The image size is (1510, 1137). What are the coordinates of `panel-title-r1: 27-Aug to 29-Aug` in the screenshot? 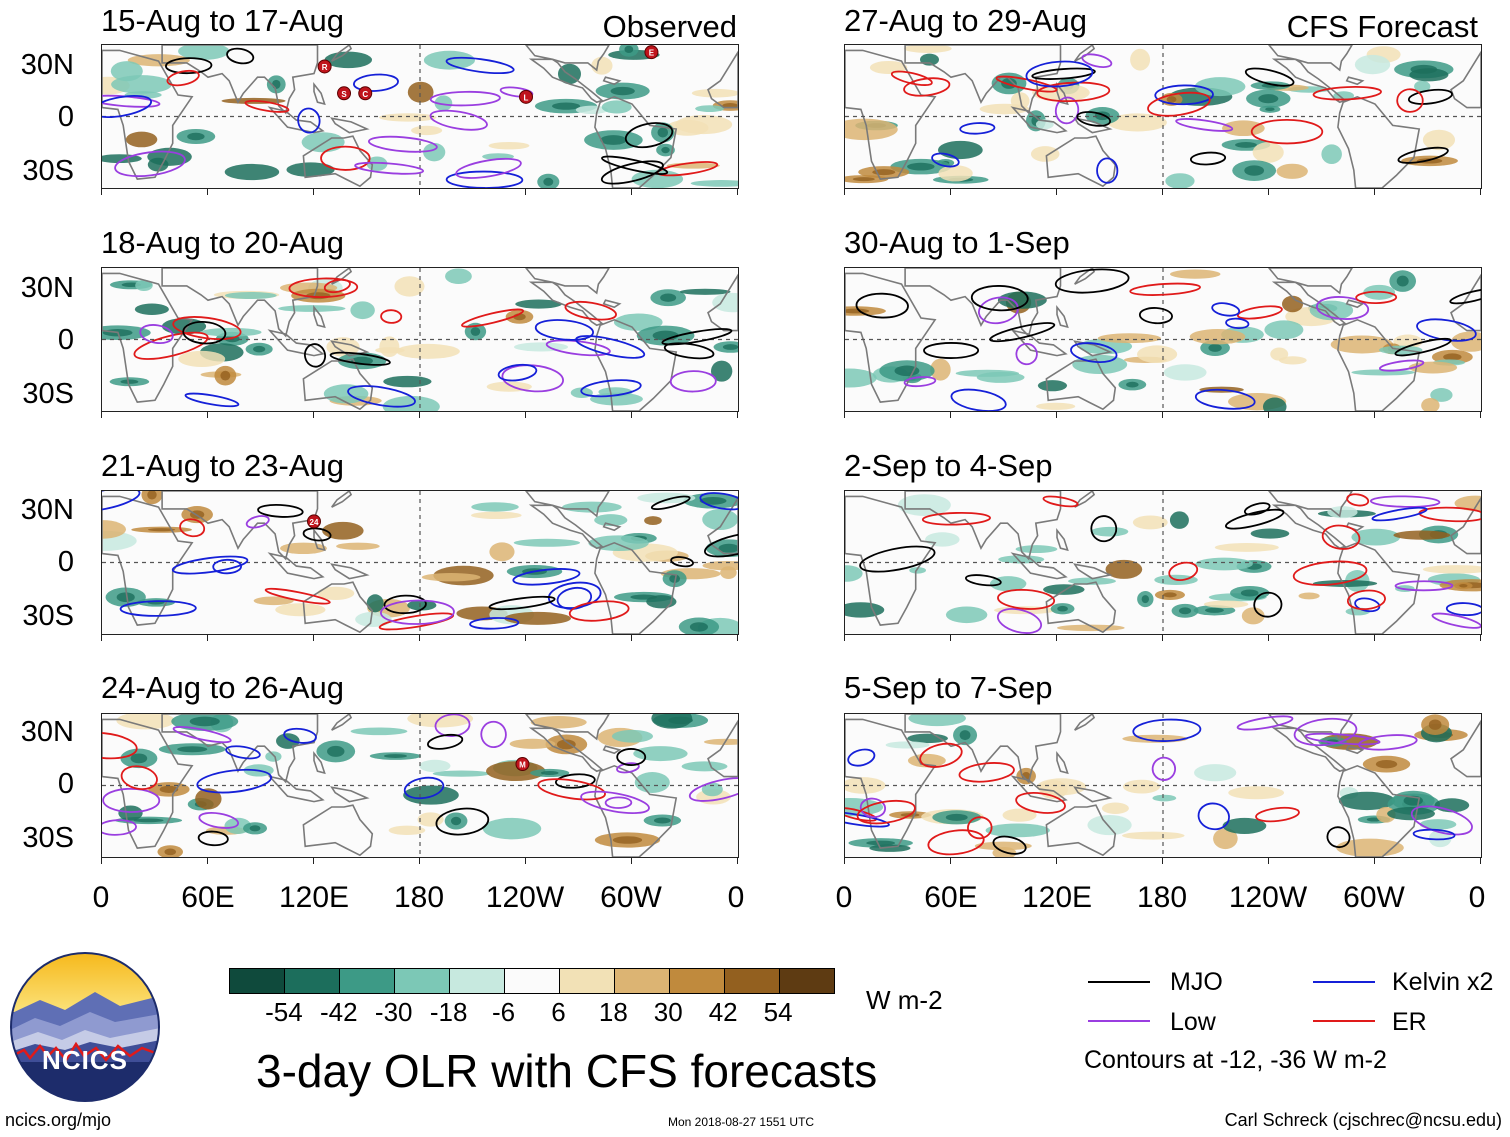 It's located at (966, 20).